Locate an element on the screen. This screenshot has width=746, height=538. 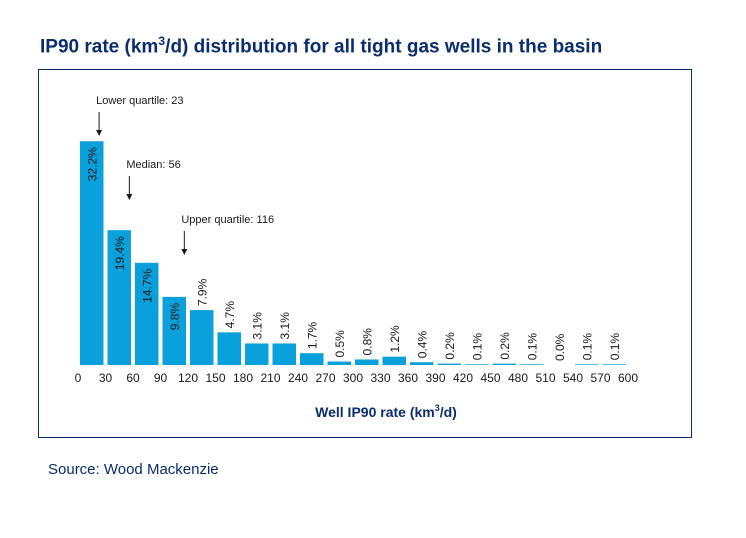
x-tick-label-420: 420 is located at coordinates (463, 378).